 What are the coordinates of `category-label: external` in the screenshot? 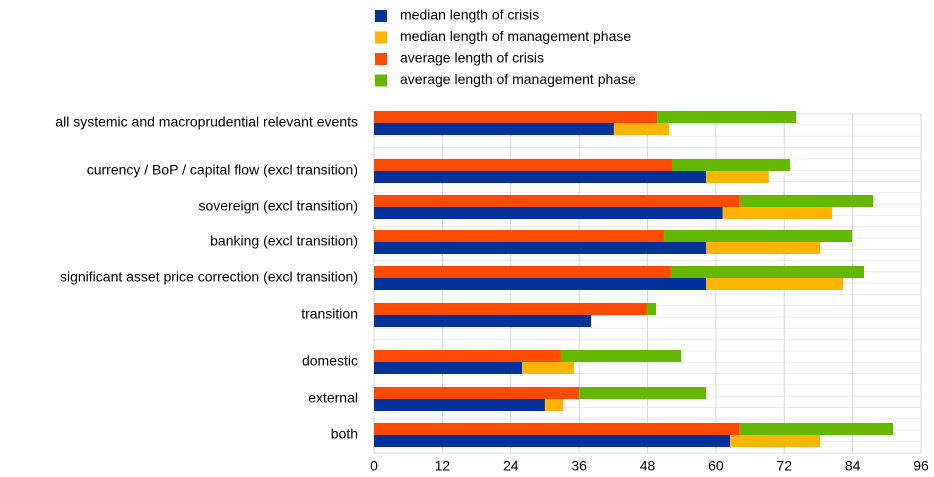 It's located at (333, 398).